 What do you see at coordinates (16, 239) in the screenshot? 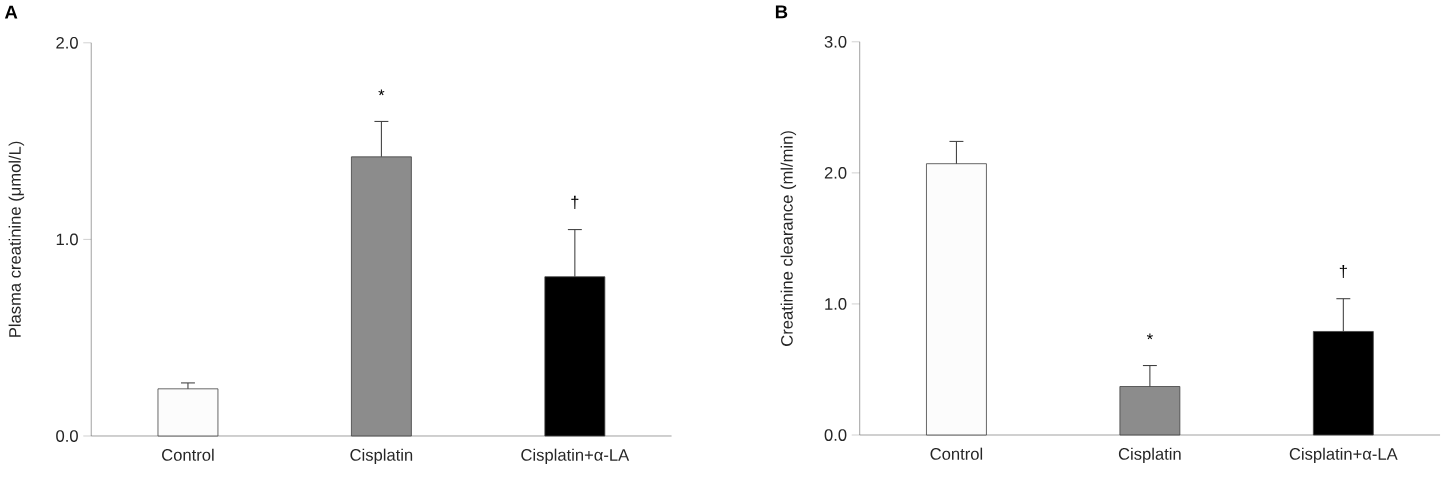
I see `y-axis-title: Plasma creatinine (μmol/L)` at bounding box center [16, 239].